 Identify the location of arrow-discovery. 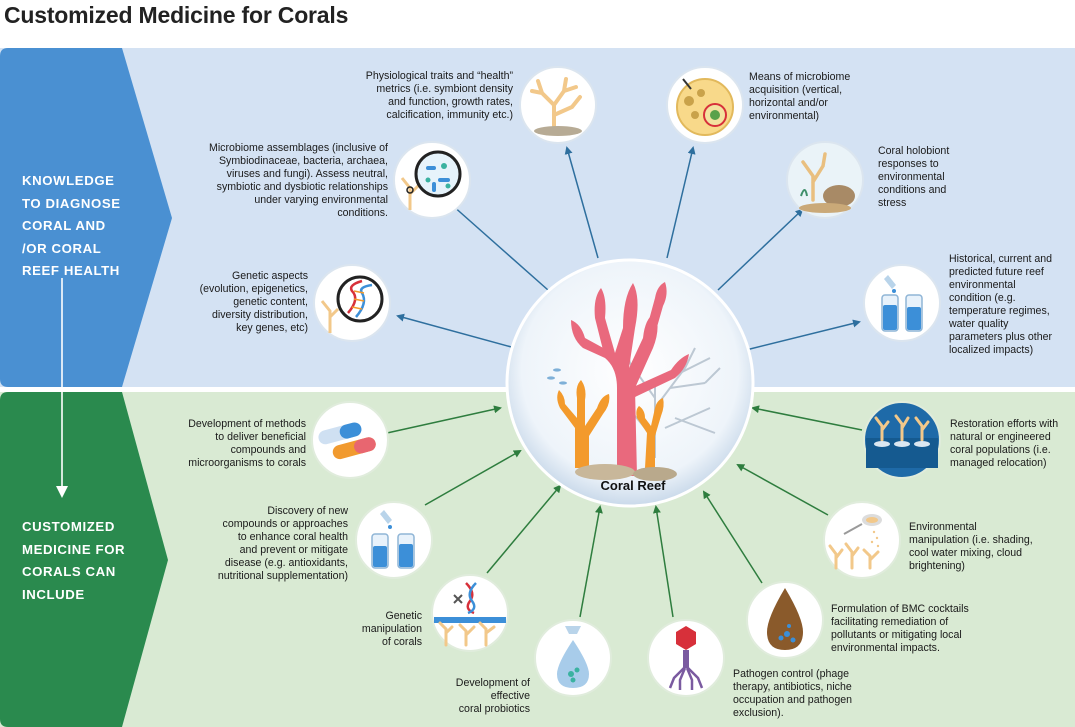
(473, 478).